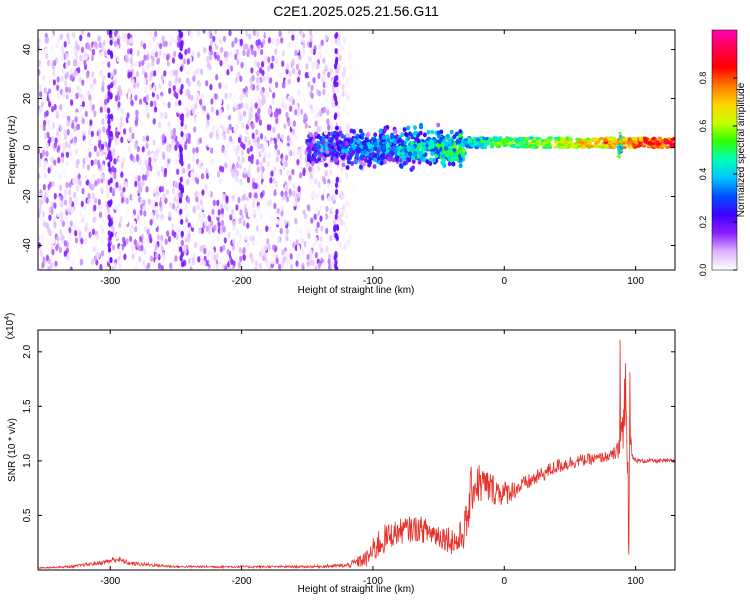  What do you see at coordinates (110, 581) in the screenshot?
I see `x-tick-label: -300` at bounding box center [110, 581].